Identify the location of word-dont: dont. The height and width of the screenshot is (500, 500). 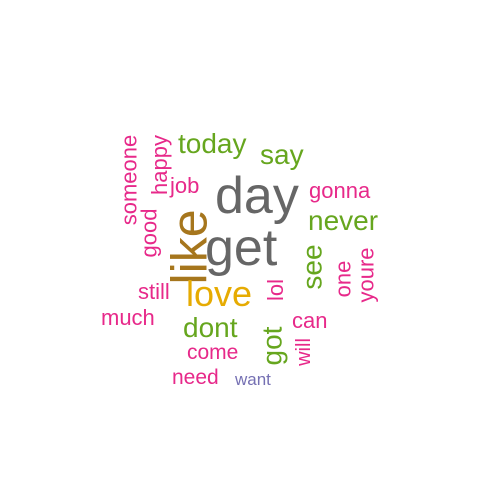
(210, 327).